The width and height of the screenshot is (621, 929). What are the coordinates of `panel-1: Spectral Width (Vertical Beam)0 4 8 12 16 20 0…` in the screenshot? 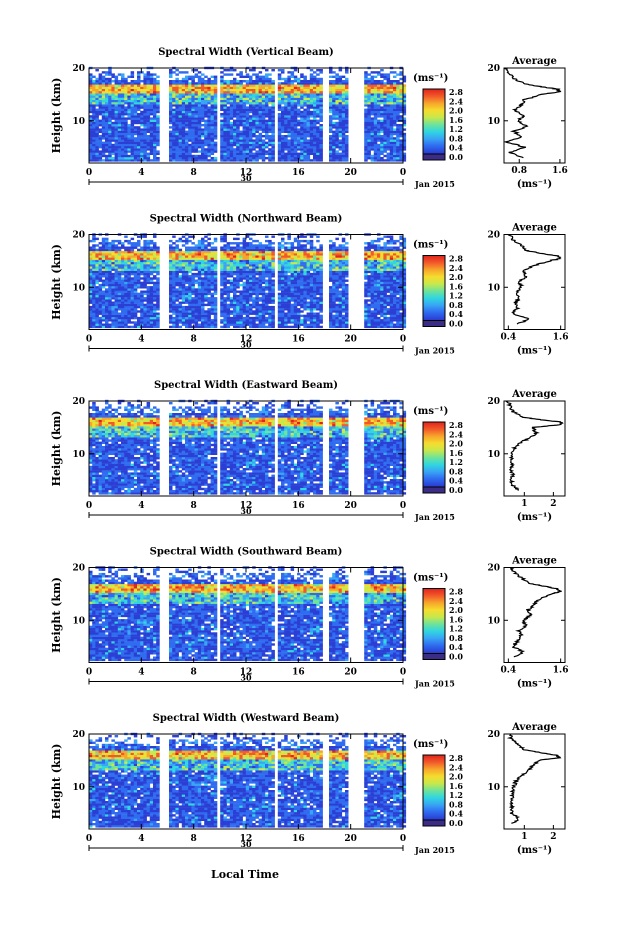 It's located at (309, 118).